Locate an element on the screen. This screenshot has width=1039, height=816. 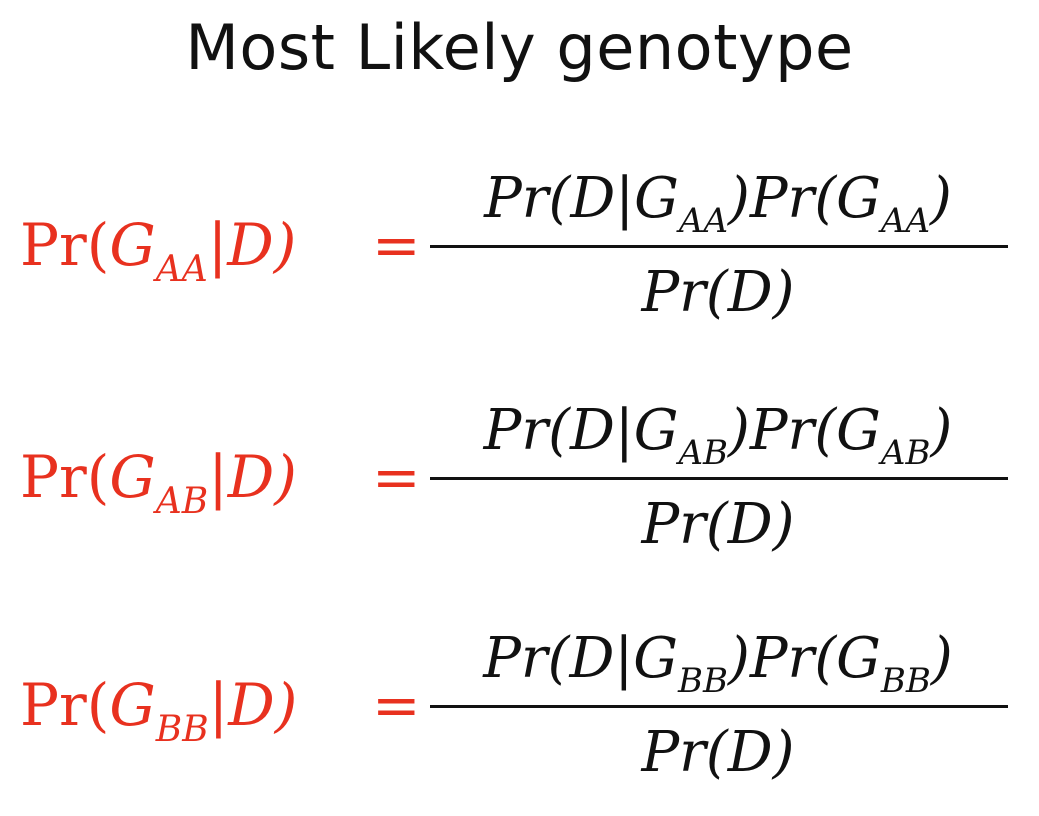
lhs-genotype-subscript: BB is located at coordinates (182, 729).